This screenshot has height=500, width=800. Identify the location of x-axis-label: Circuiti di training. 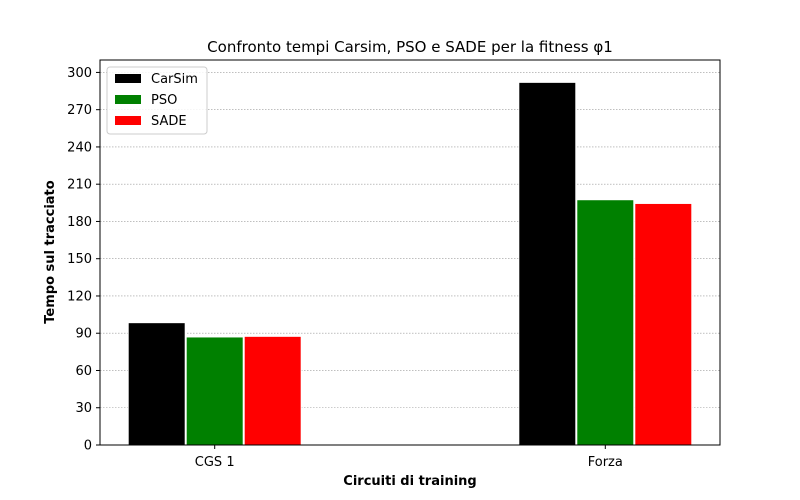
(409, 481).